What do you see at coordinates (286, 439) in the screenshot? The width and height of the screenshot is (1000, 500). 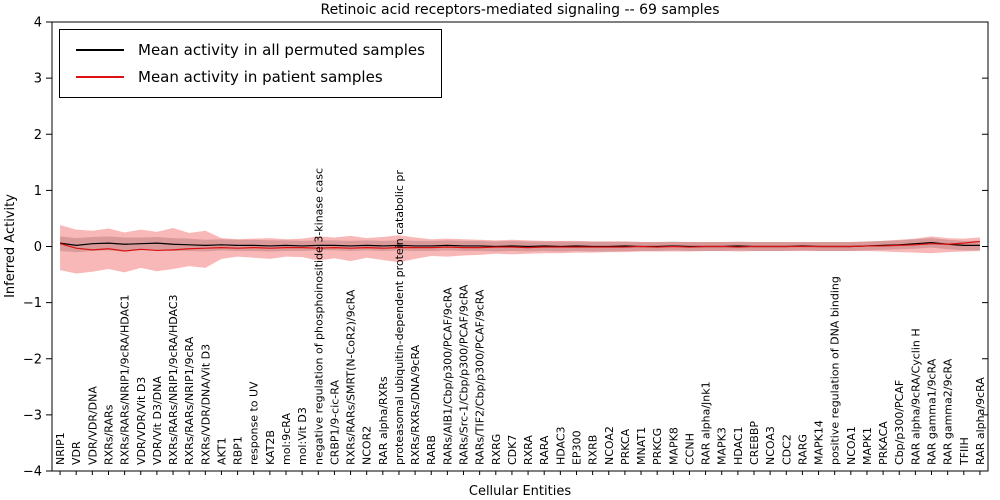 I see `x-tick-label: mol:9cRA` at bounding box center [286, 439].